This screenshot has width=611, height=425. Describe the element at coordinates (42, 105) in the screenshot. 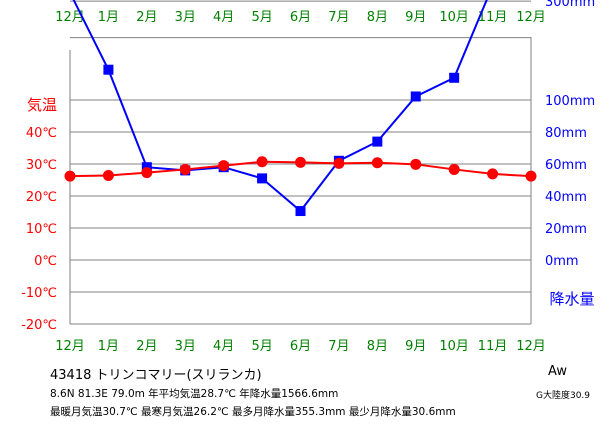

I see `temperature-axis-title: 気温` at that location.